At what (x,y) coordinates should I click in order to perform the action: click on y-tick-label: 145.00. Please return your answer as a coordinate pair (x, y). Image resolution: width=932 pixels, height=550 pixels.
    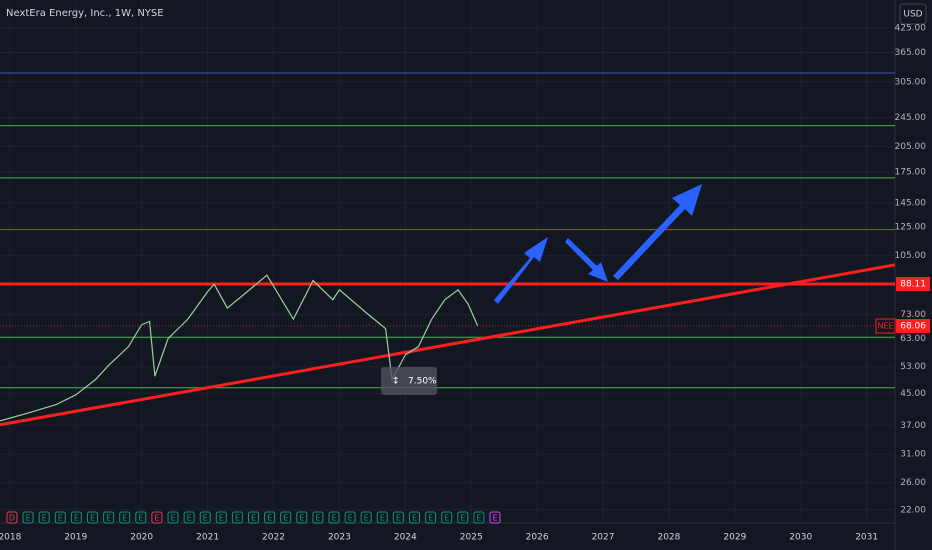
    Looking at the image, I should click on (911, 203).